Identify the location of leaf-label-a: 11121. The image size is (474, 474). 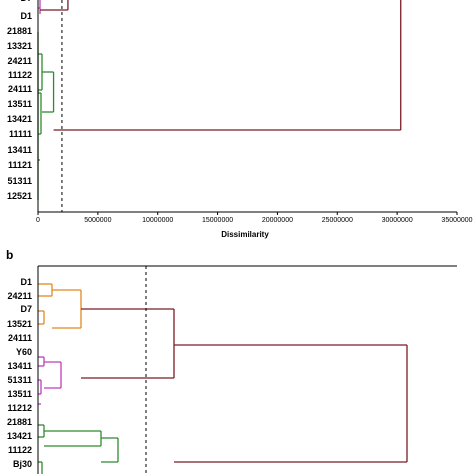
(19, 165).